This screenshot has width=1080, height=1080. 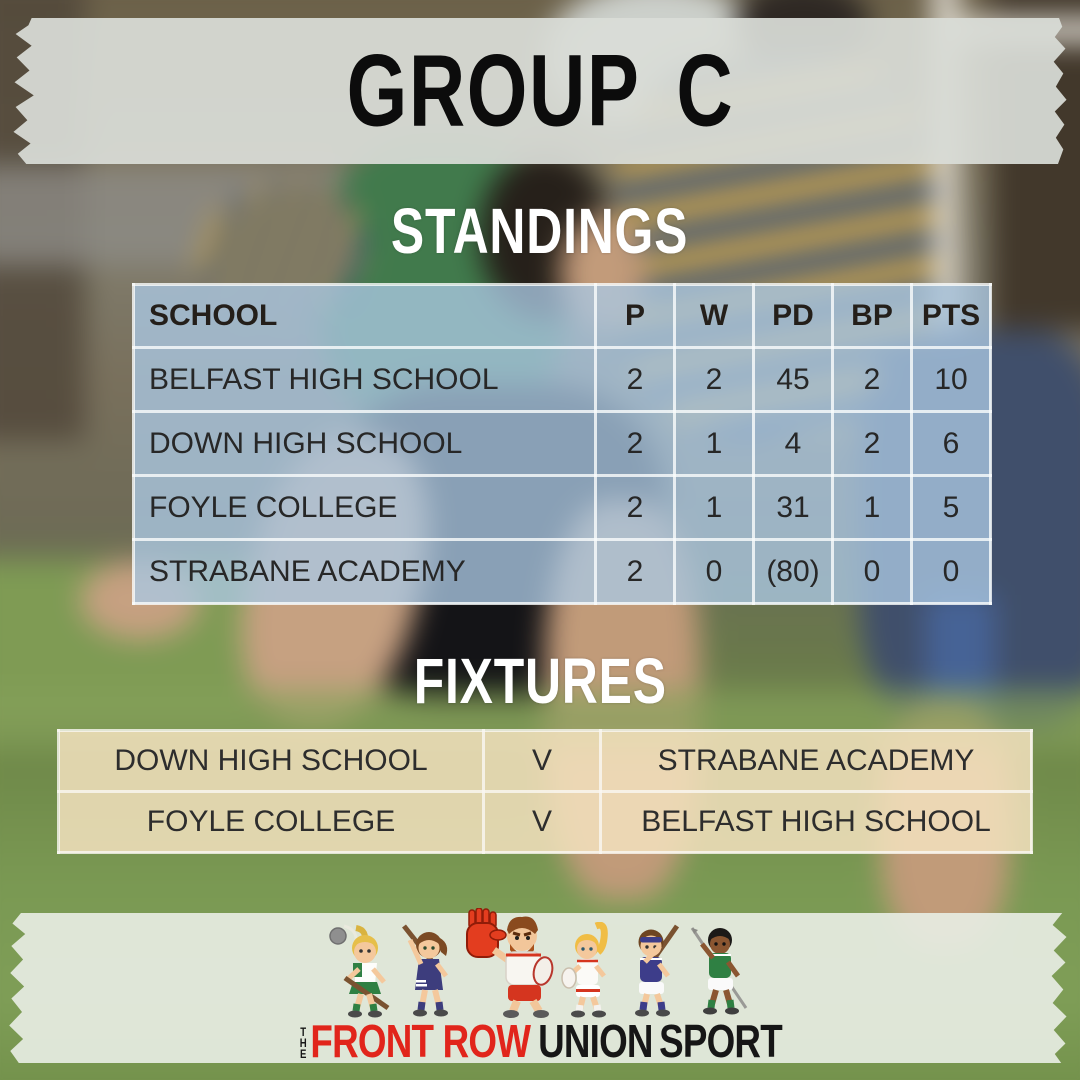 What do you see at coordinates (872, 507) in the screenshot?
I see `bonus-points-value: 1` at bounding box center [872, 507].